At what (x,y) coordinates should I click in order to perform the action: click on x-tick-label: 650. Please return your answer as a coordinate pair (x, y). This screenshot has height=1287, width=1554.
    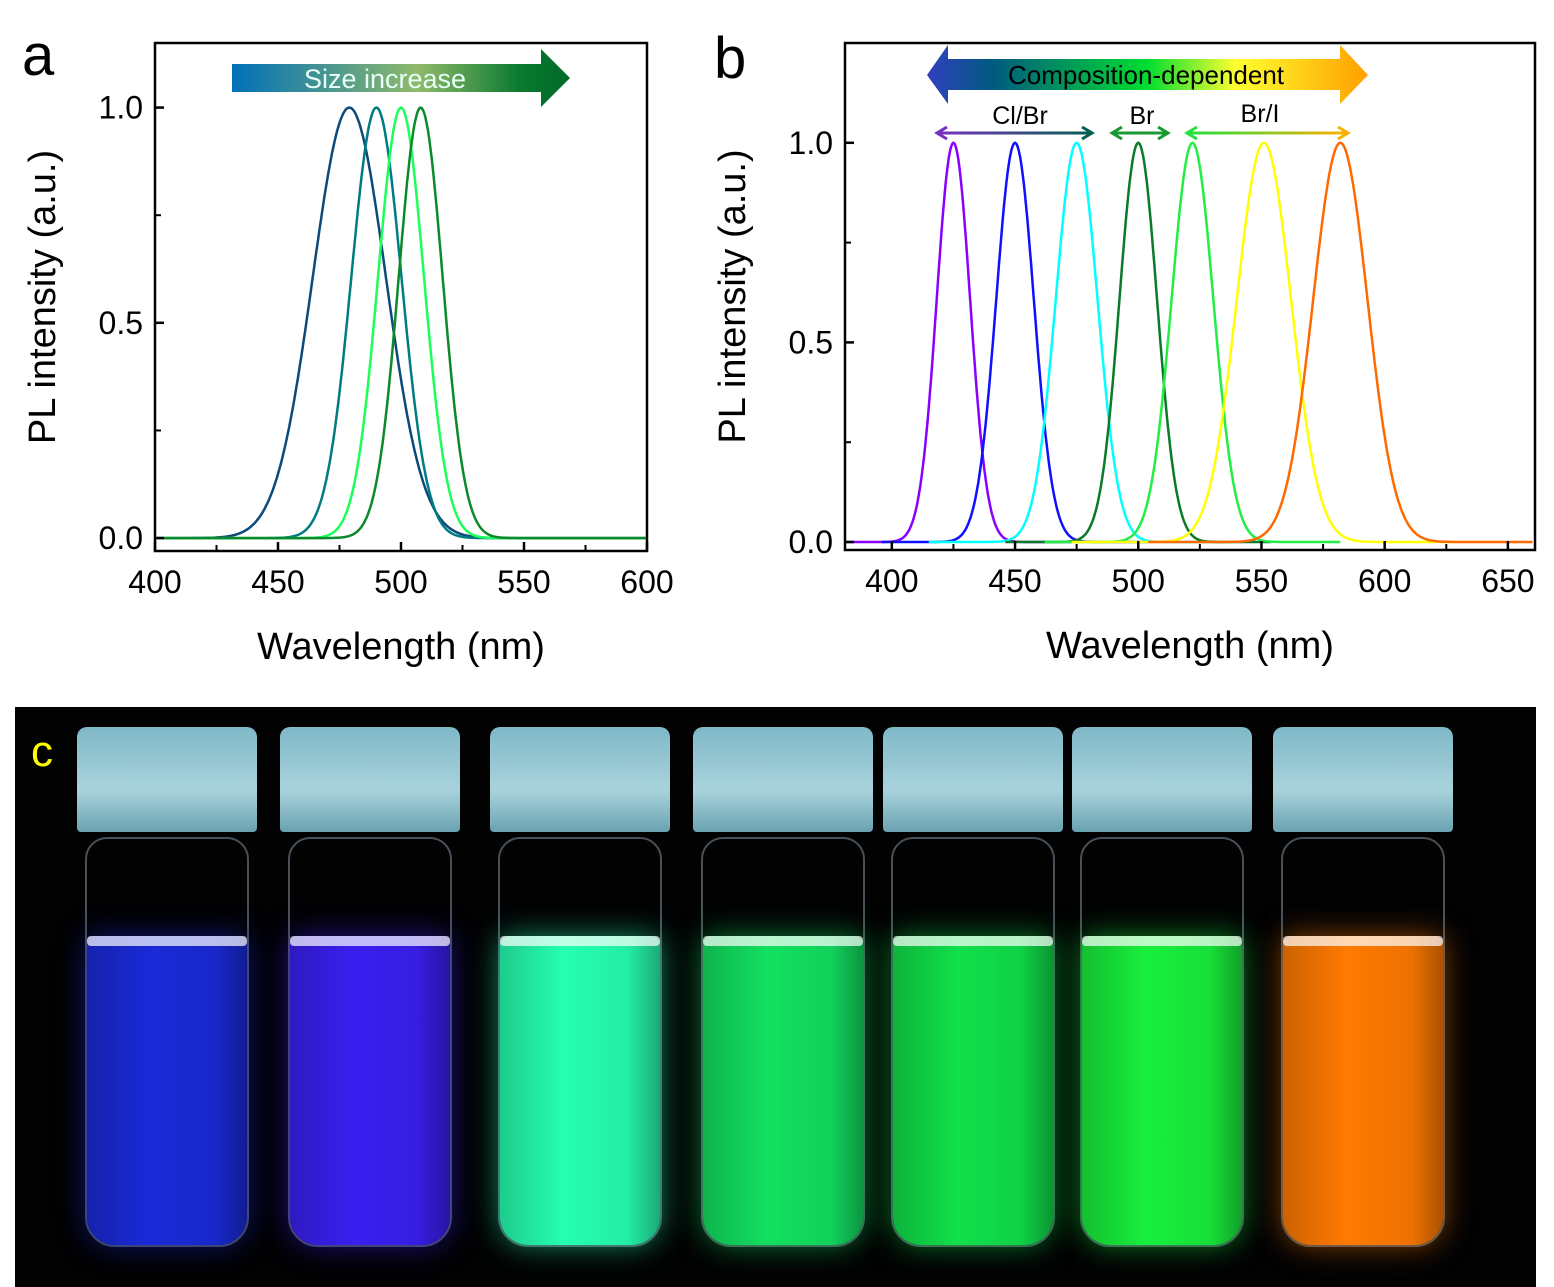
    Looking at the image, I should click on (1507, 581).